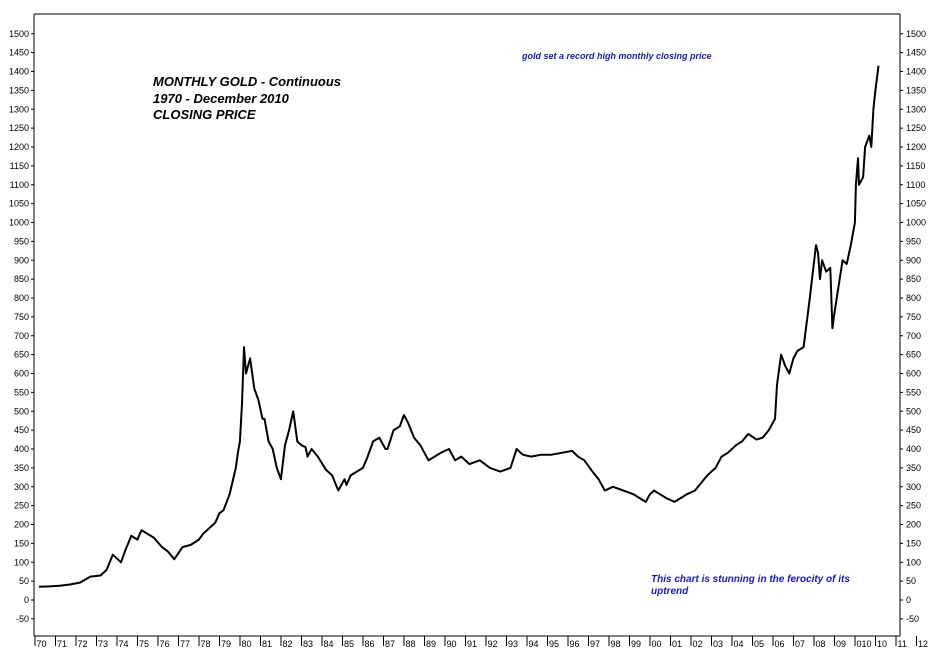 The image size is (934, 665). Describe the element at coordinates (616, 644) in the screenshot. I see `x-tick-label: 98` at that location.